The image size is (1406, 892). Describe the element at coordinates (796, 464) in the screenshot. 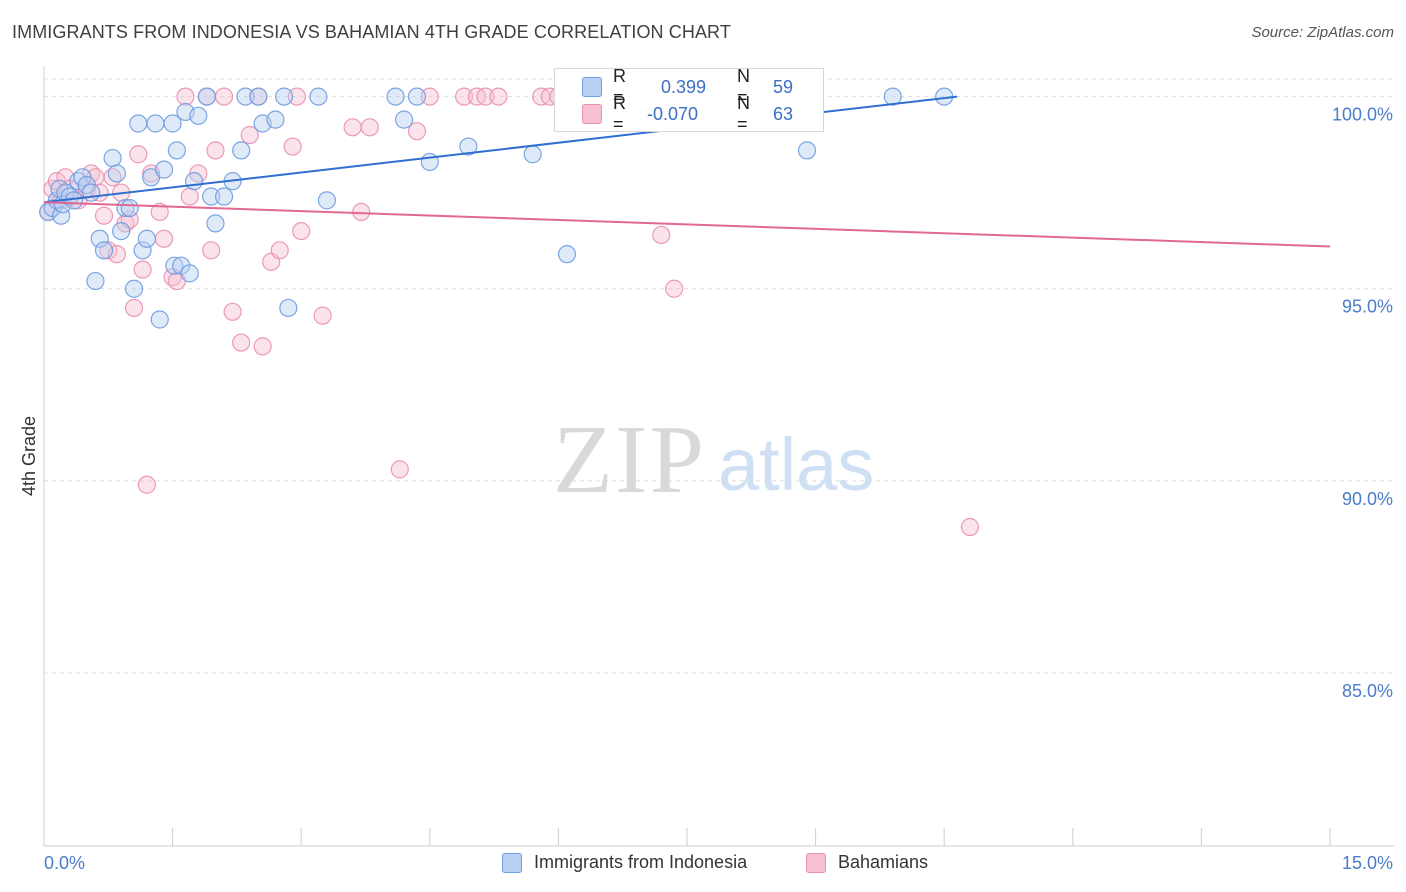

I see `watermark-atlas: atlas` at that location.